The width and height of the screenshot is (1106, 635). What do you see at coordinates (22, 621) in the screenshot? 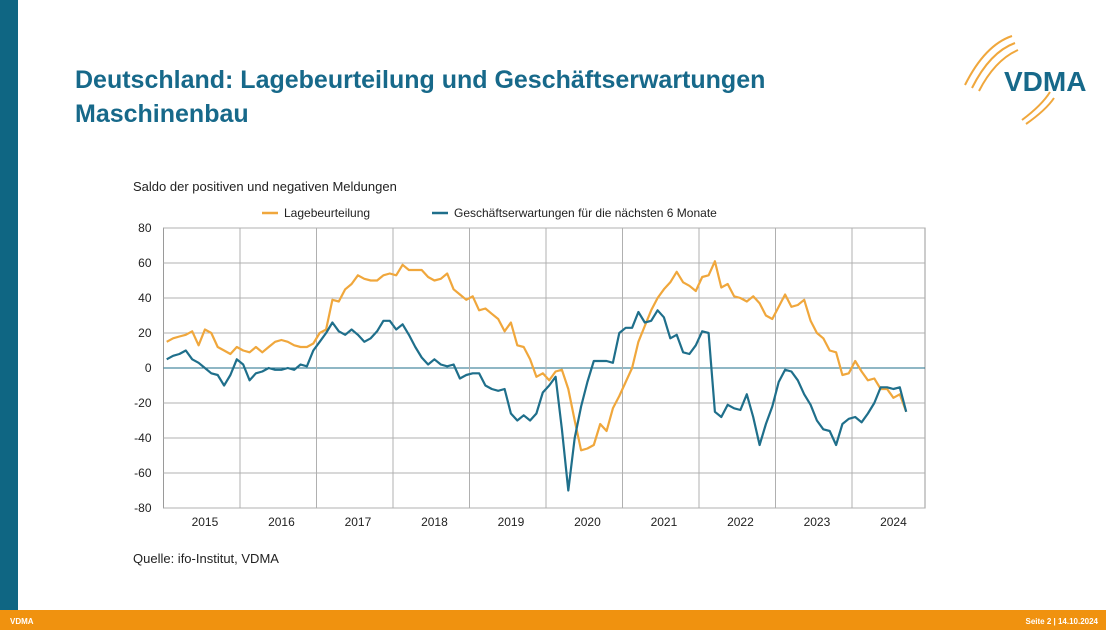
I see `footer-left: VDMA` at bounding box center [22, 621].